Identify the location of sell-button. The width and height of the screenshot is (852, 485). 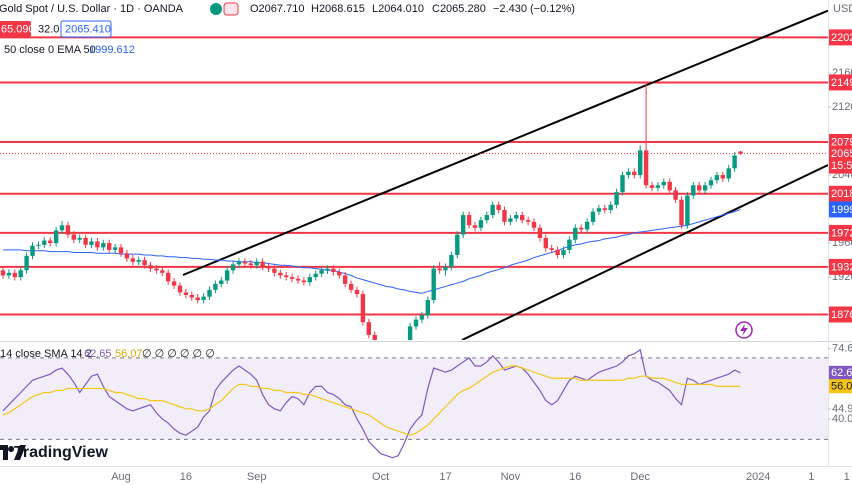
(231, 9).